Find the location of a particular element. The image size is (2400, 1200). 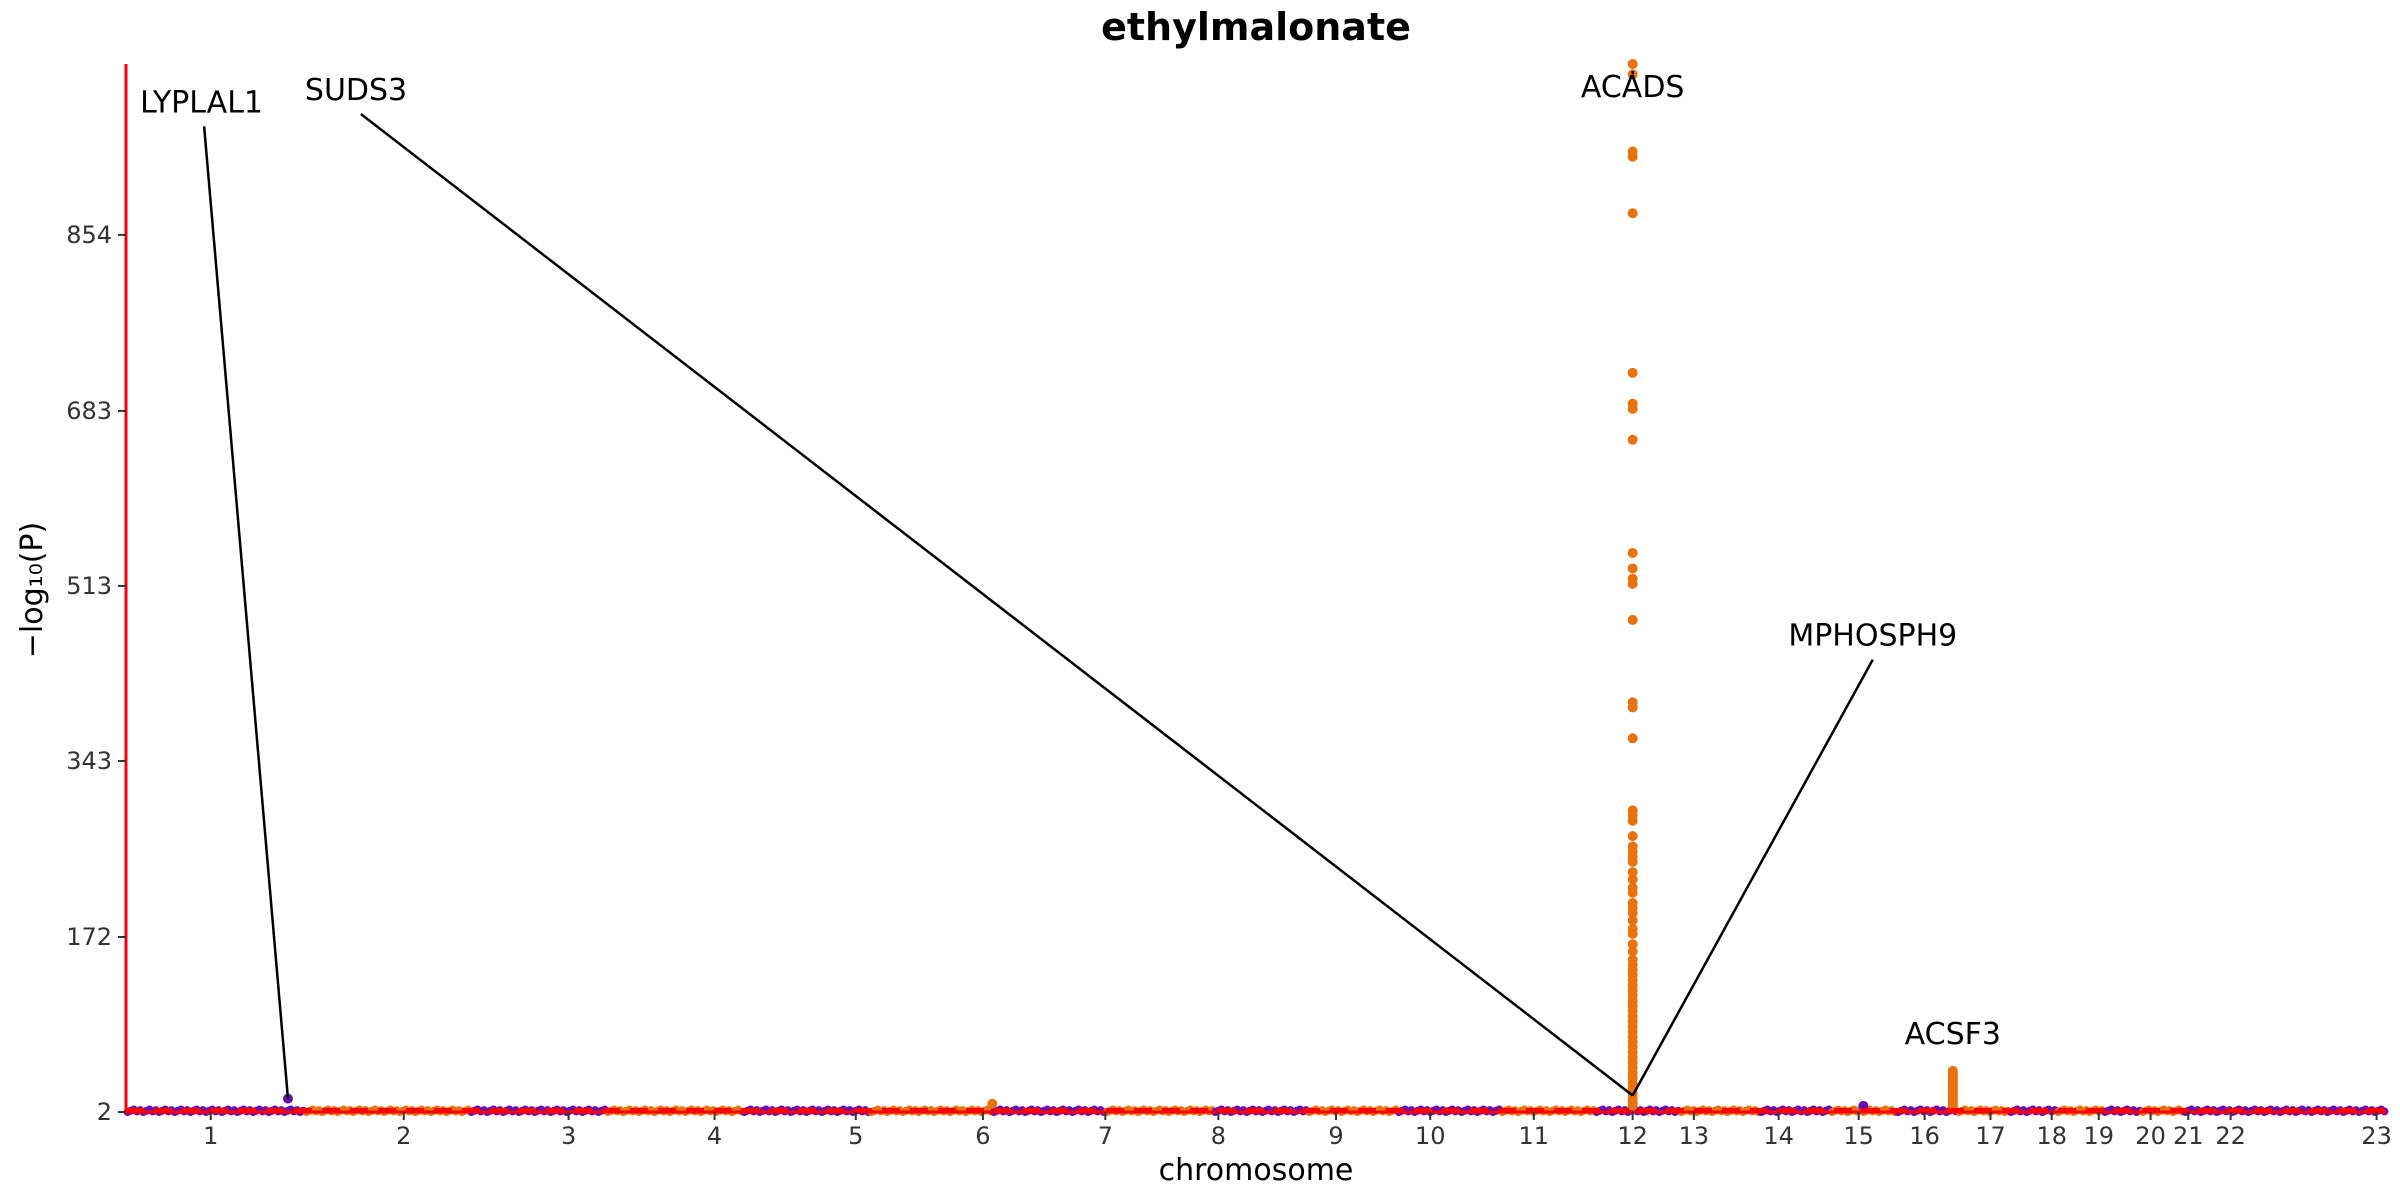

x-tick-label: 1 is located at coordinates (210, 1136).